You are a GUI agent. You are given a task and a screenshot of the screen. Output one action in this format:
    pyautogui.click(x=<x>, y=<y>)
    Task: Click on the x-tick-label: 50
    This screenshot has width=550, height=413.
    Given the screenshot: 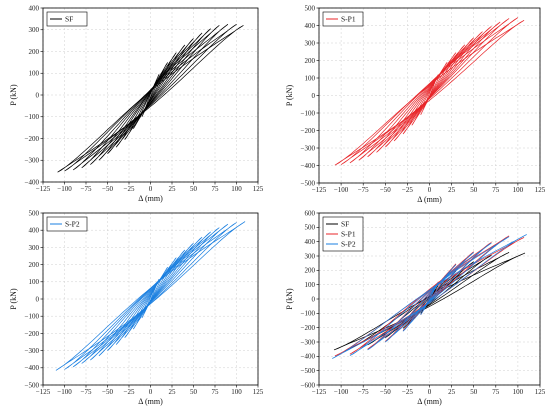 What is the action you would take?
    pyautogui.click(x=194, y=189)
    